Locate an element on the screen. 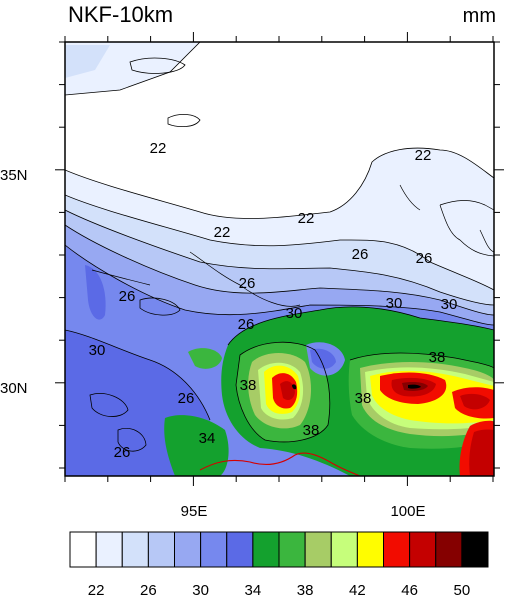 The height and width of the screenshot is (605, 510). lat-label-30N: 30N is located at coordinates (14, 388).